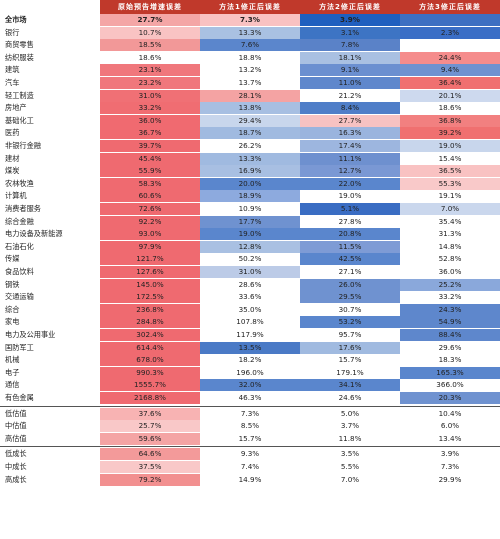 Image resolution: width=500 pixels, height=539 pixels. I want to click on column-header-label: 方法3修正后误差, so click(450, 7).